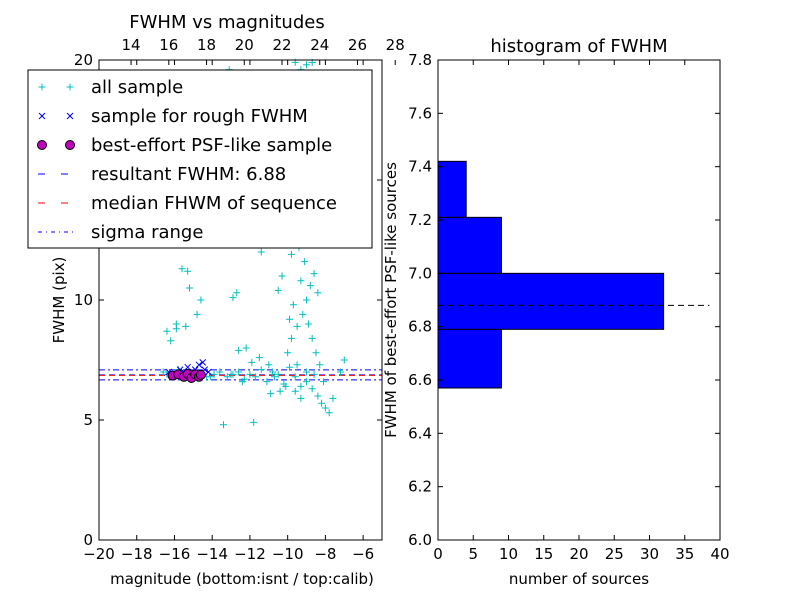 This screenshot has width=800, height=600. What do you see at coordinates (420, 273) in the screenshot?
I see `y-tick-label: 7.0` at bounding box center [420, 273].